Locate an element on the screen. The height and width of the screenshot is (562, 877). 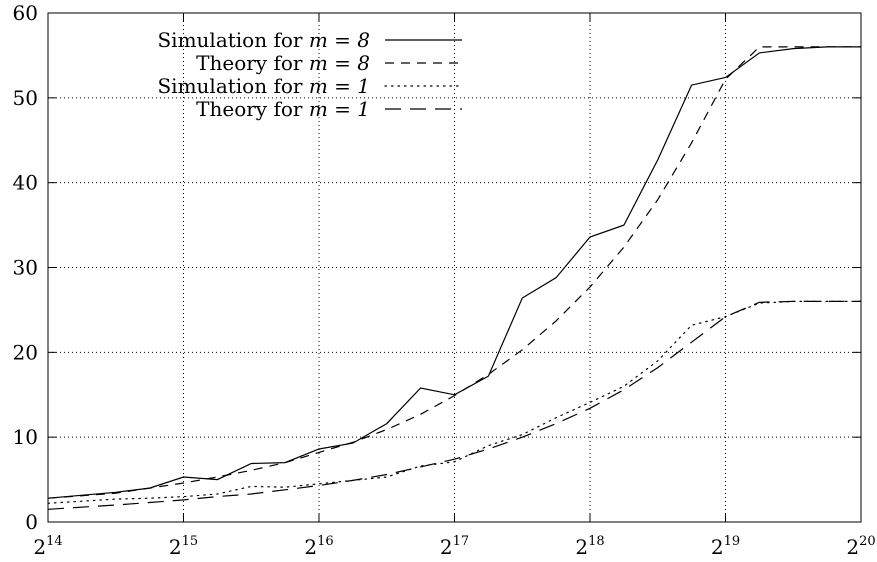
y-tick-label: 40 is located at coordinates (25, 183).